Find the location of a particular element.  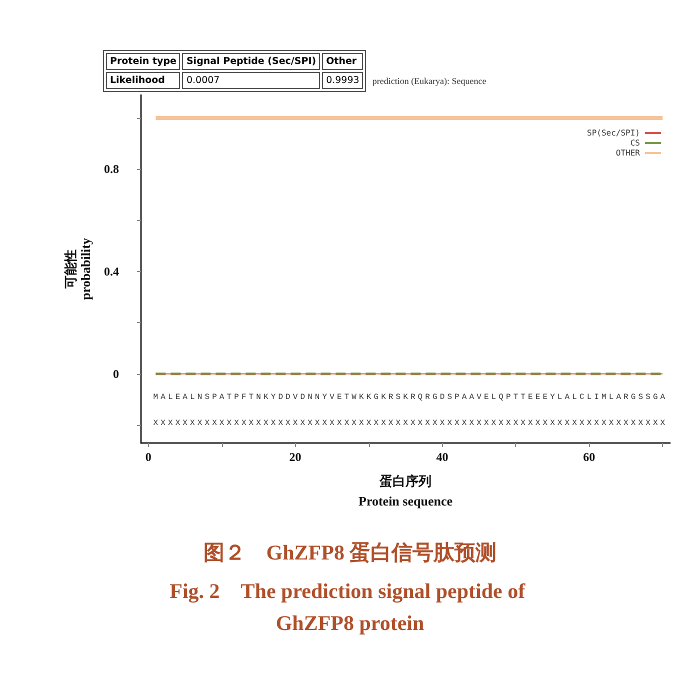

text: Other is located at coordinates (343, 61).